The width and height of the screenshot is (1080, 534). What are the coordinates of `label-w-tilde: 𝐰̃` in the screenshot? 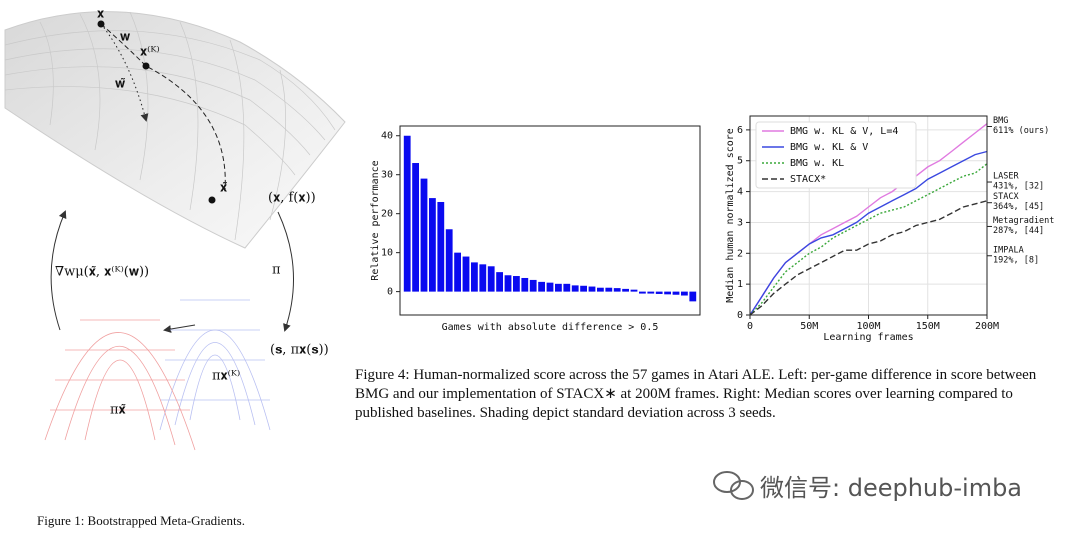 It's located at (120, 84).